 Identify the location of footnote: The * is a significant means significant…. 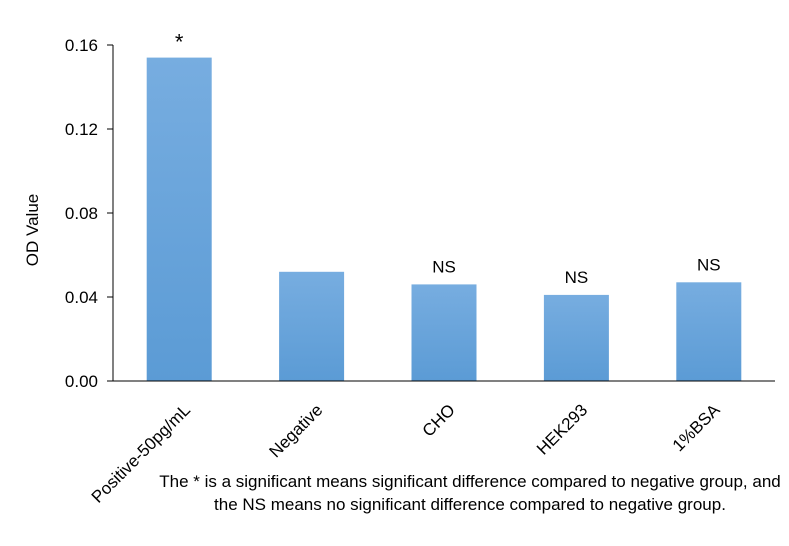
(470, 493).